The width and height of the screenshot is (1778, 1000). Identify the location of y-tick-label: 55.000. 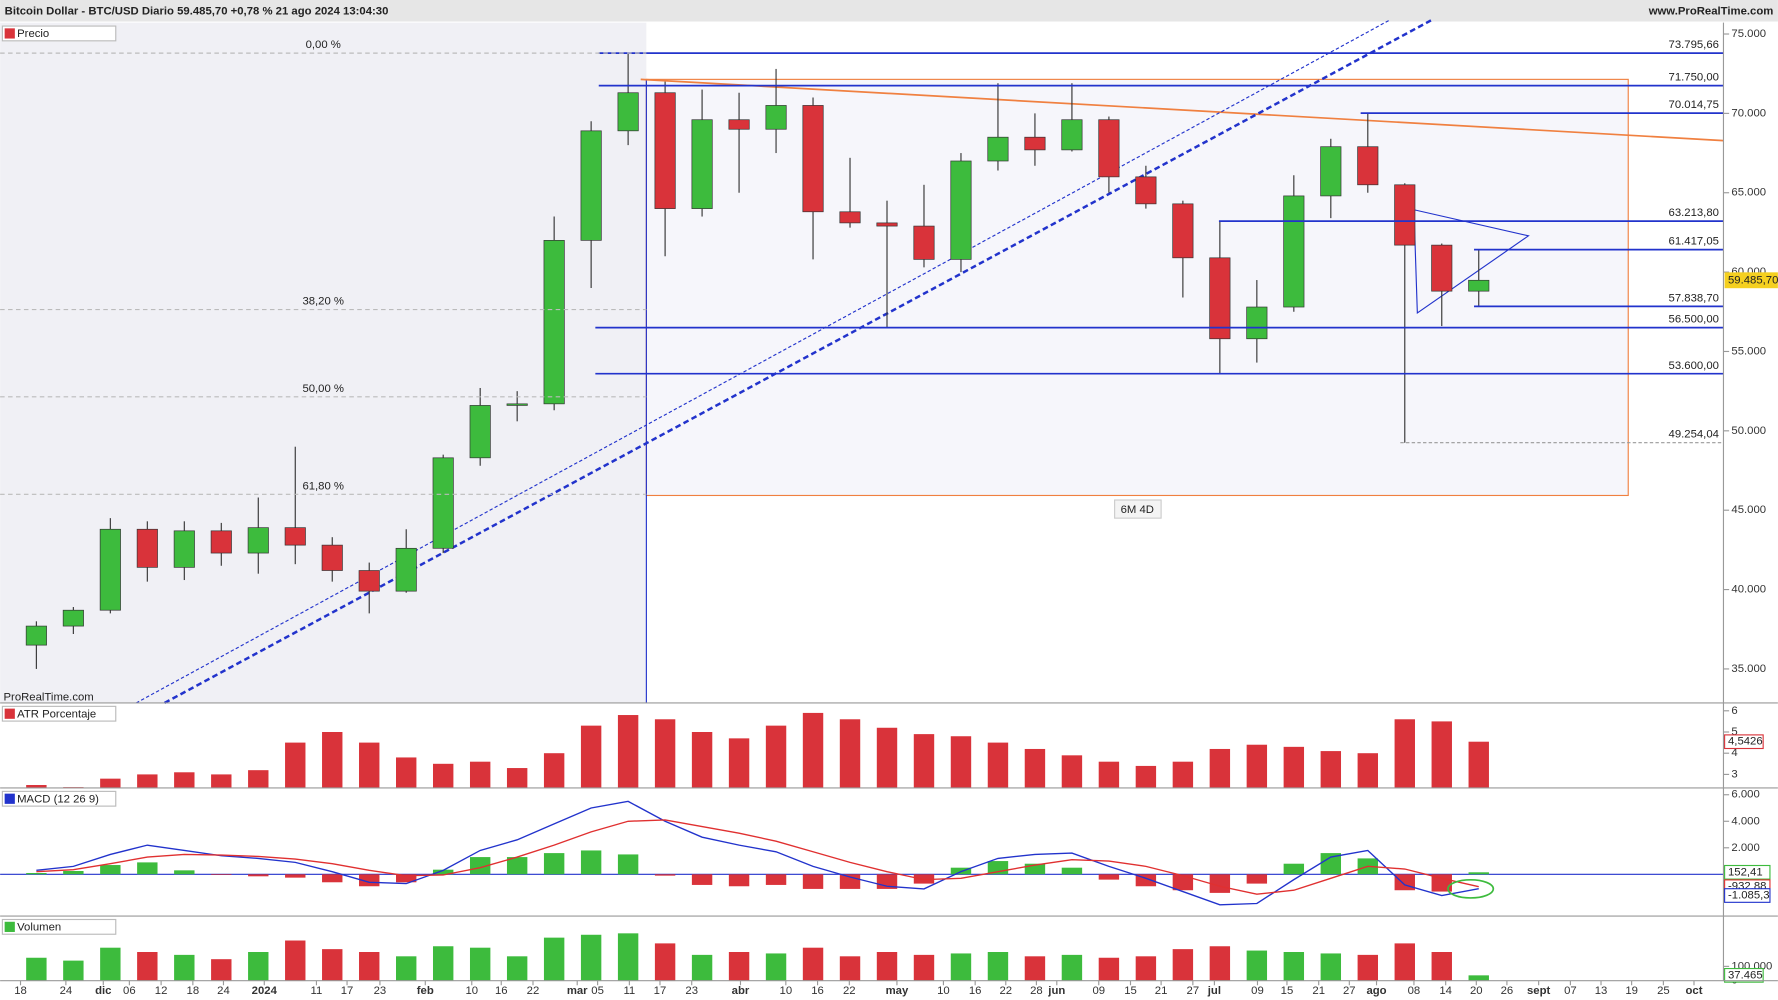
(1748, 351).